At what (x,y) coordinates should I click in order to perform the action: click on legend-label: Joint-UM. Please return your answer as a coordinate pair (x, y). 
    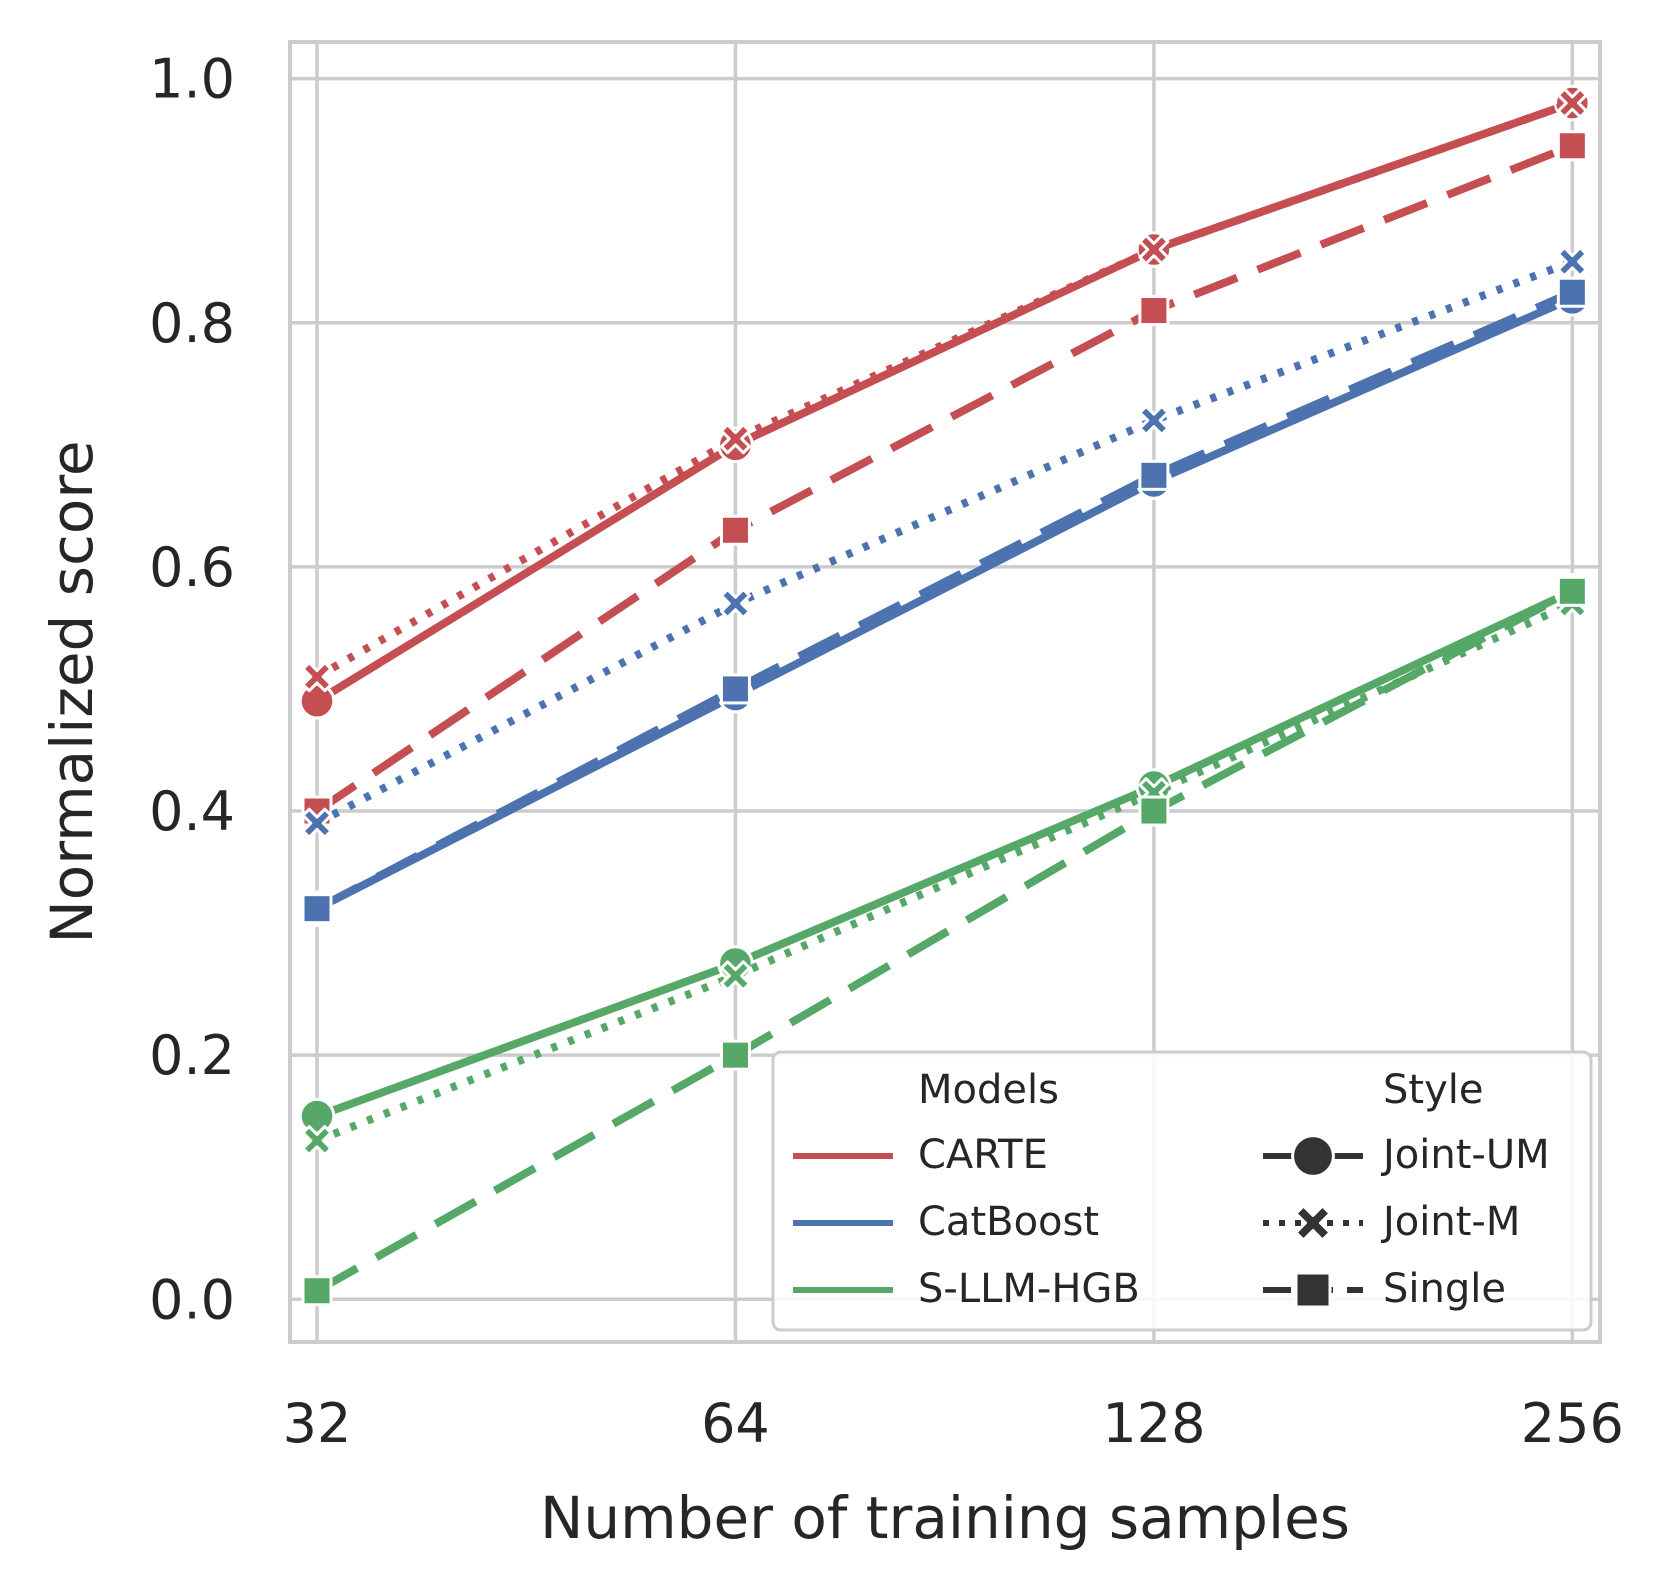
    Looking at the image, I should click on (1465, 1155).